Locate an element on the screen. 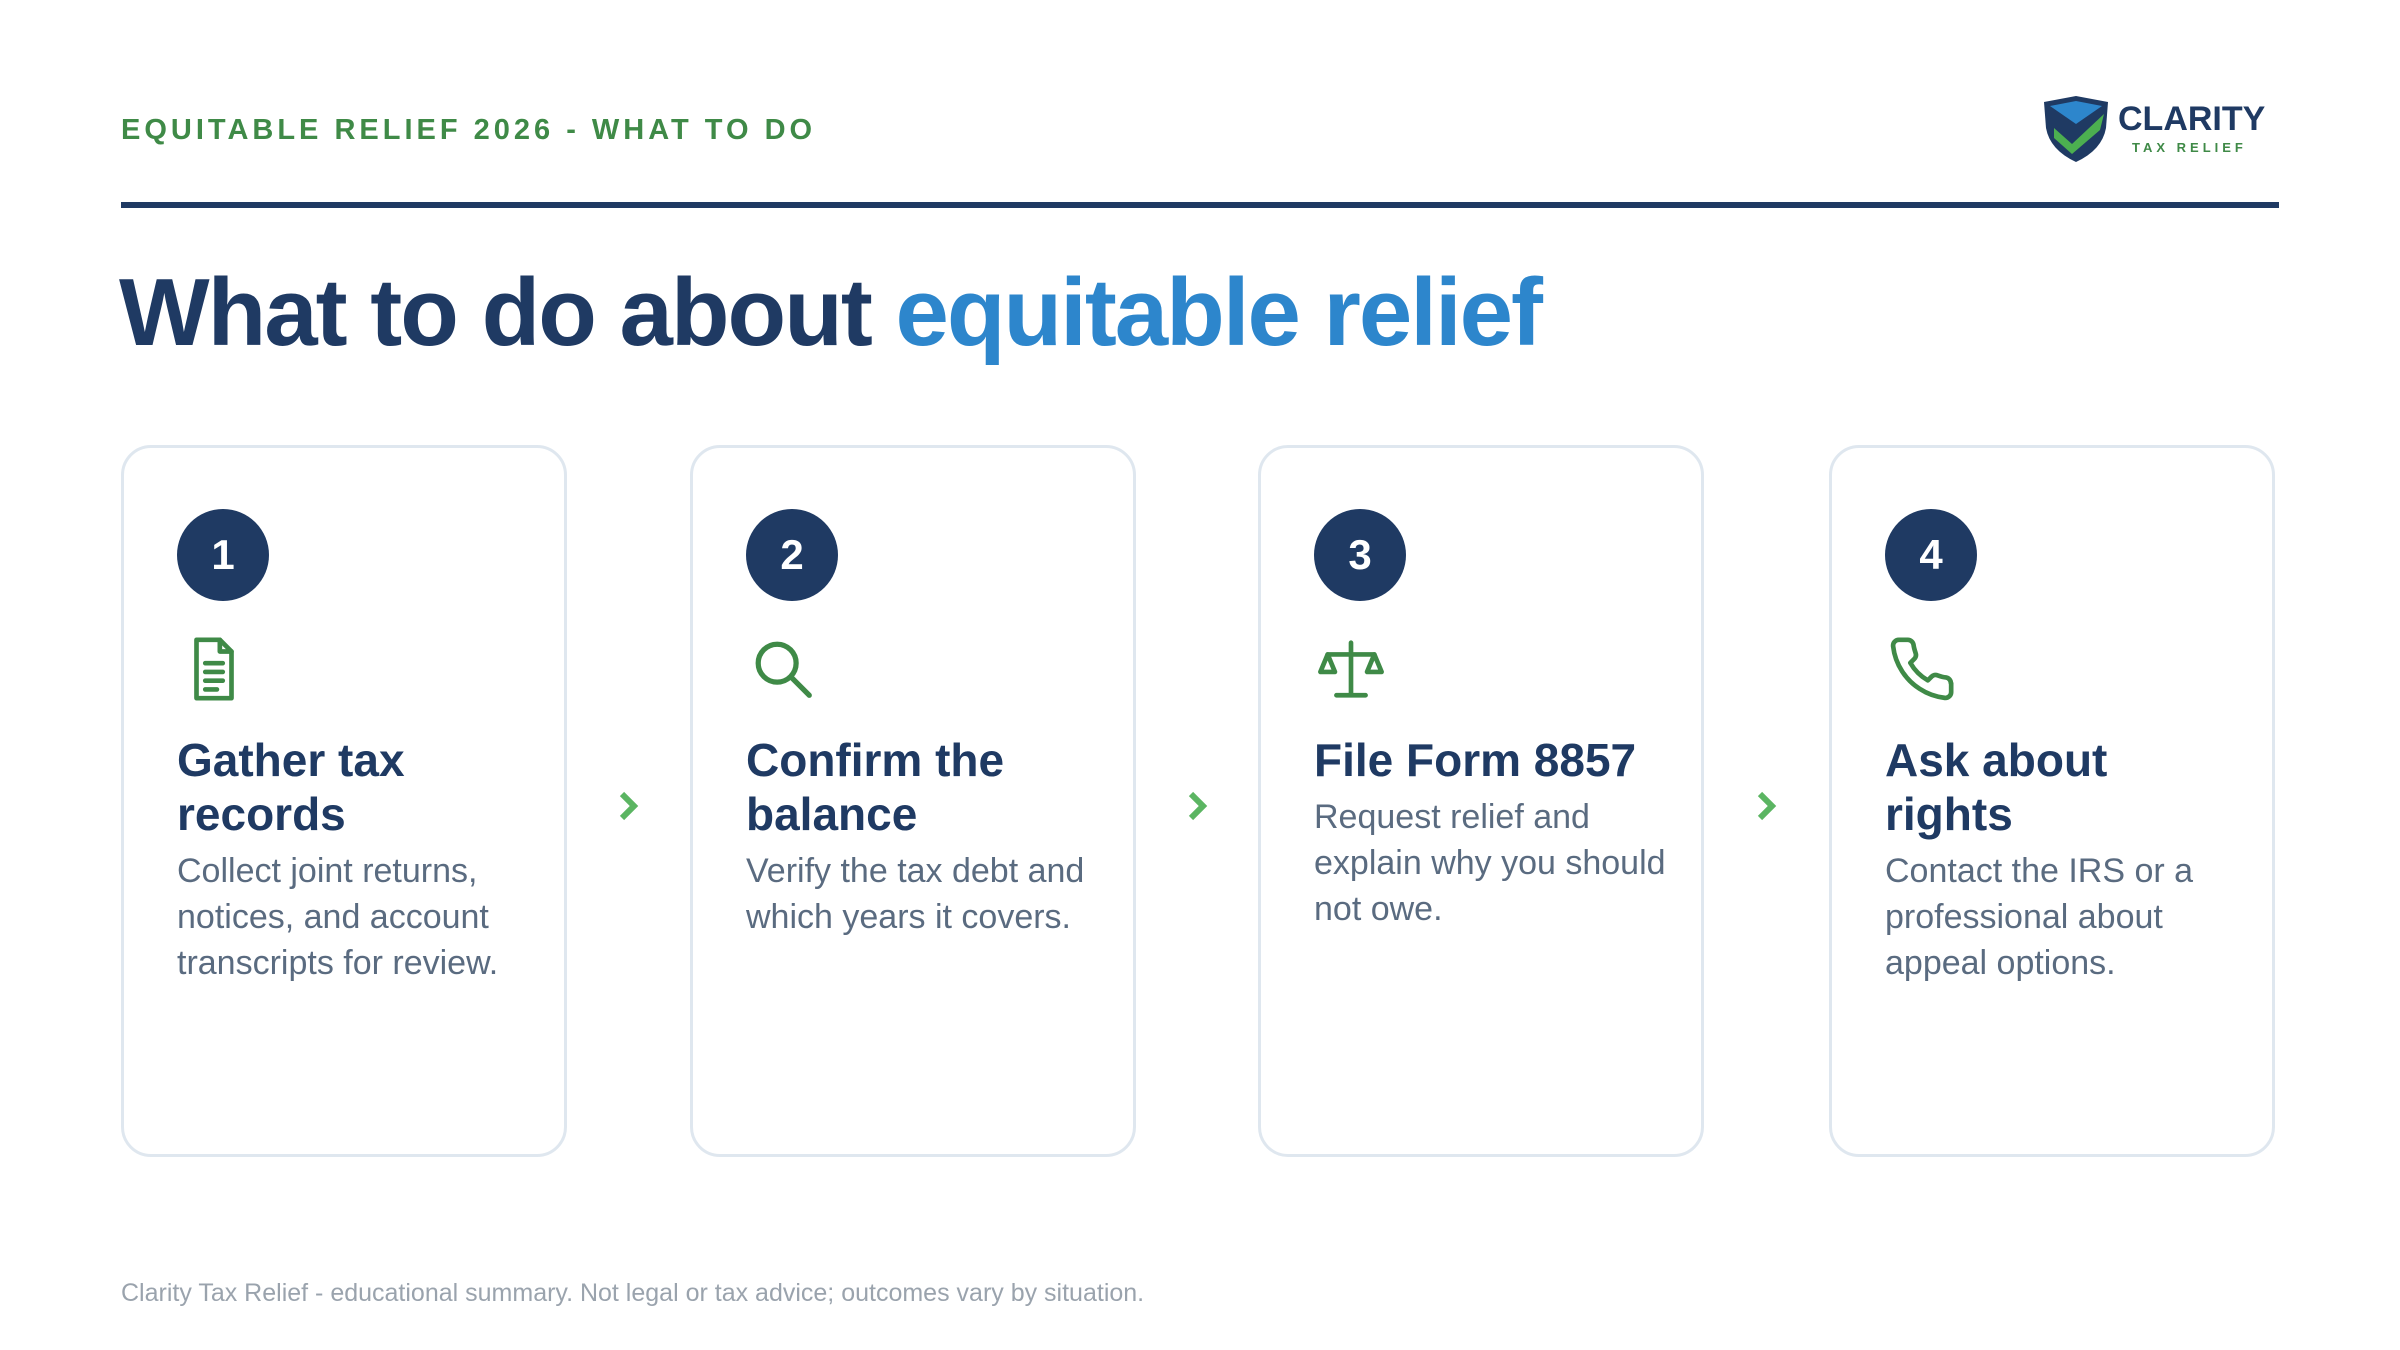 Image resolution: width=2400 pixels, height=1350 pixels. divider is located at coordinates (1200, 205).